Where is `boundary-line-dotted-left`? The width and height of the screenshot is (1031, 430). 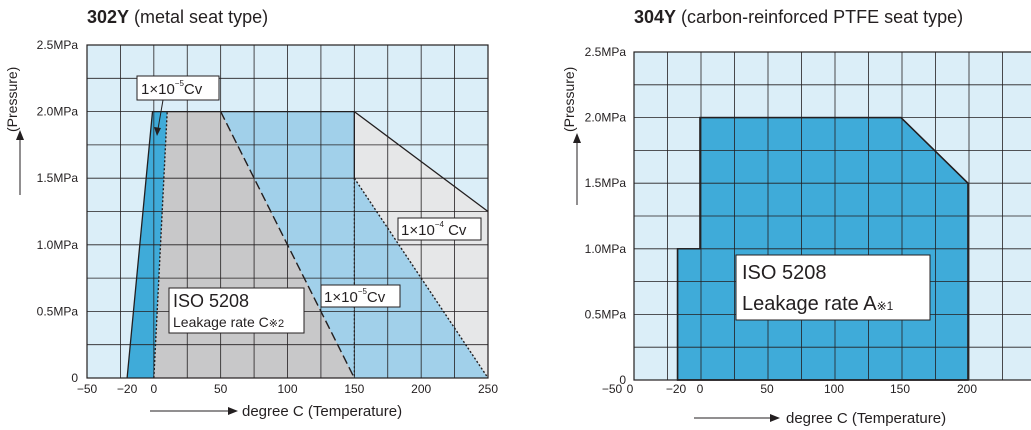 boundary-line-dotted-left is located at coordinates (160, 245).